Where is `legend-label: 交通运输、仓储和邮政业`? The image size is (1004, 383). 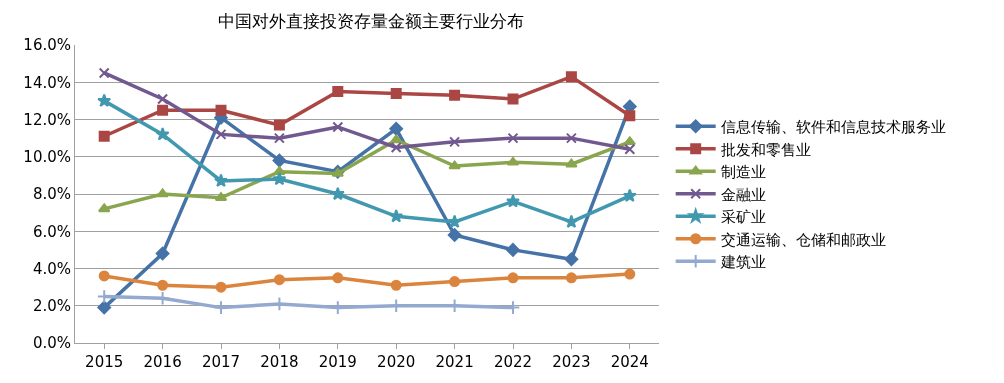 legend-label: 交通运输、仓储和邮政业 is located at coordinates (803, 239).